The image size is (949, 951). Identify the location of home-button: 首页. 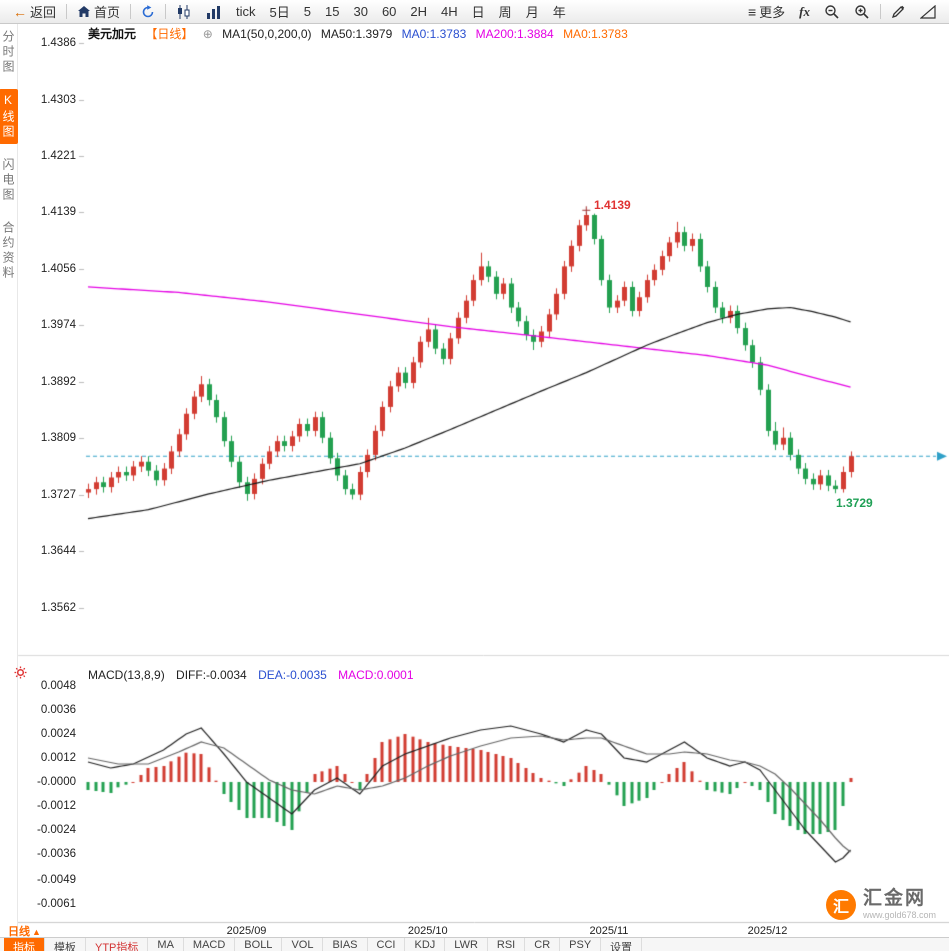
(98, 11).